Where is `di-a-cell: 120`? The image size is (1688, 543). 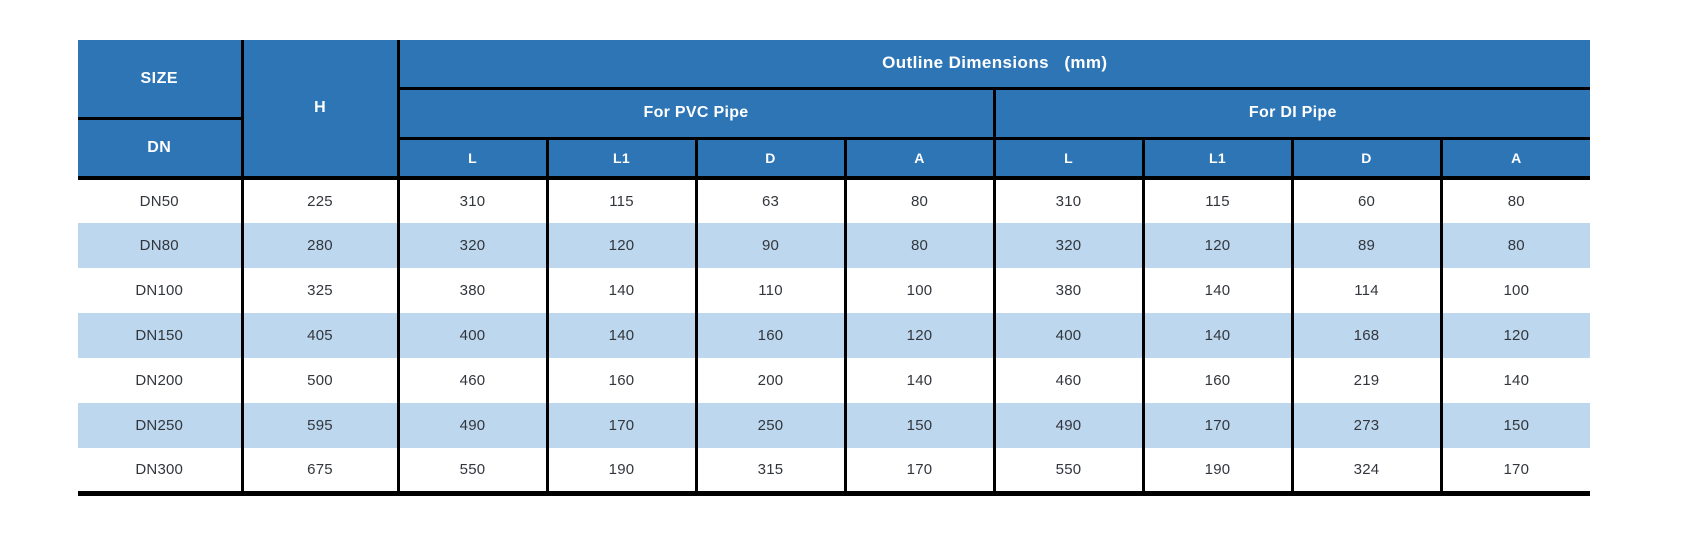 di-a-cell: 120 is located at coordinates (1515, 335).